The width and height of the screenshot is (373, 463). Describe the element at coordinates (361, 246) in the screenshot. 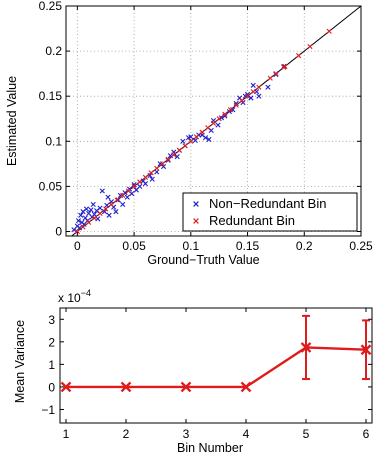

I see `scatter-x-tick-label: 0.25` at that location.